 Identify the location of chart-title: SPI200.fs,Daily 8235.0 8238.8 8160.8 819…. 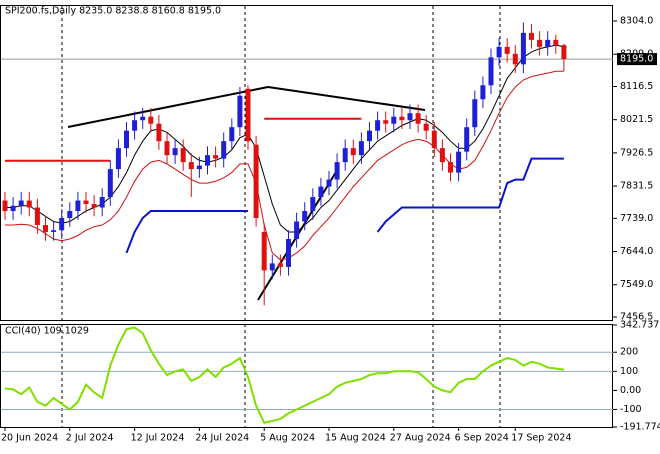
(113, 11).